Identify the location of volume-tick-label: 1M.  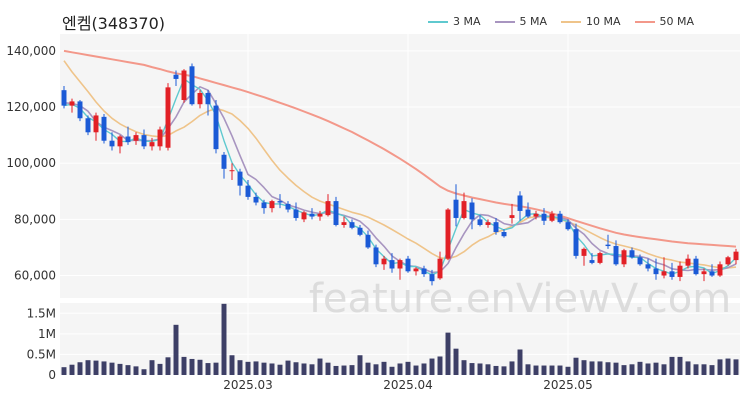
(47, 334).